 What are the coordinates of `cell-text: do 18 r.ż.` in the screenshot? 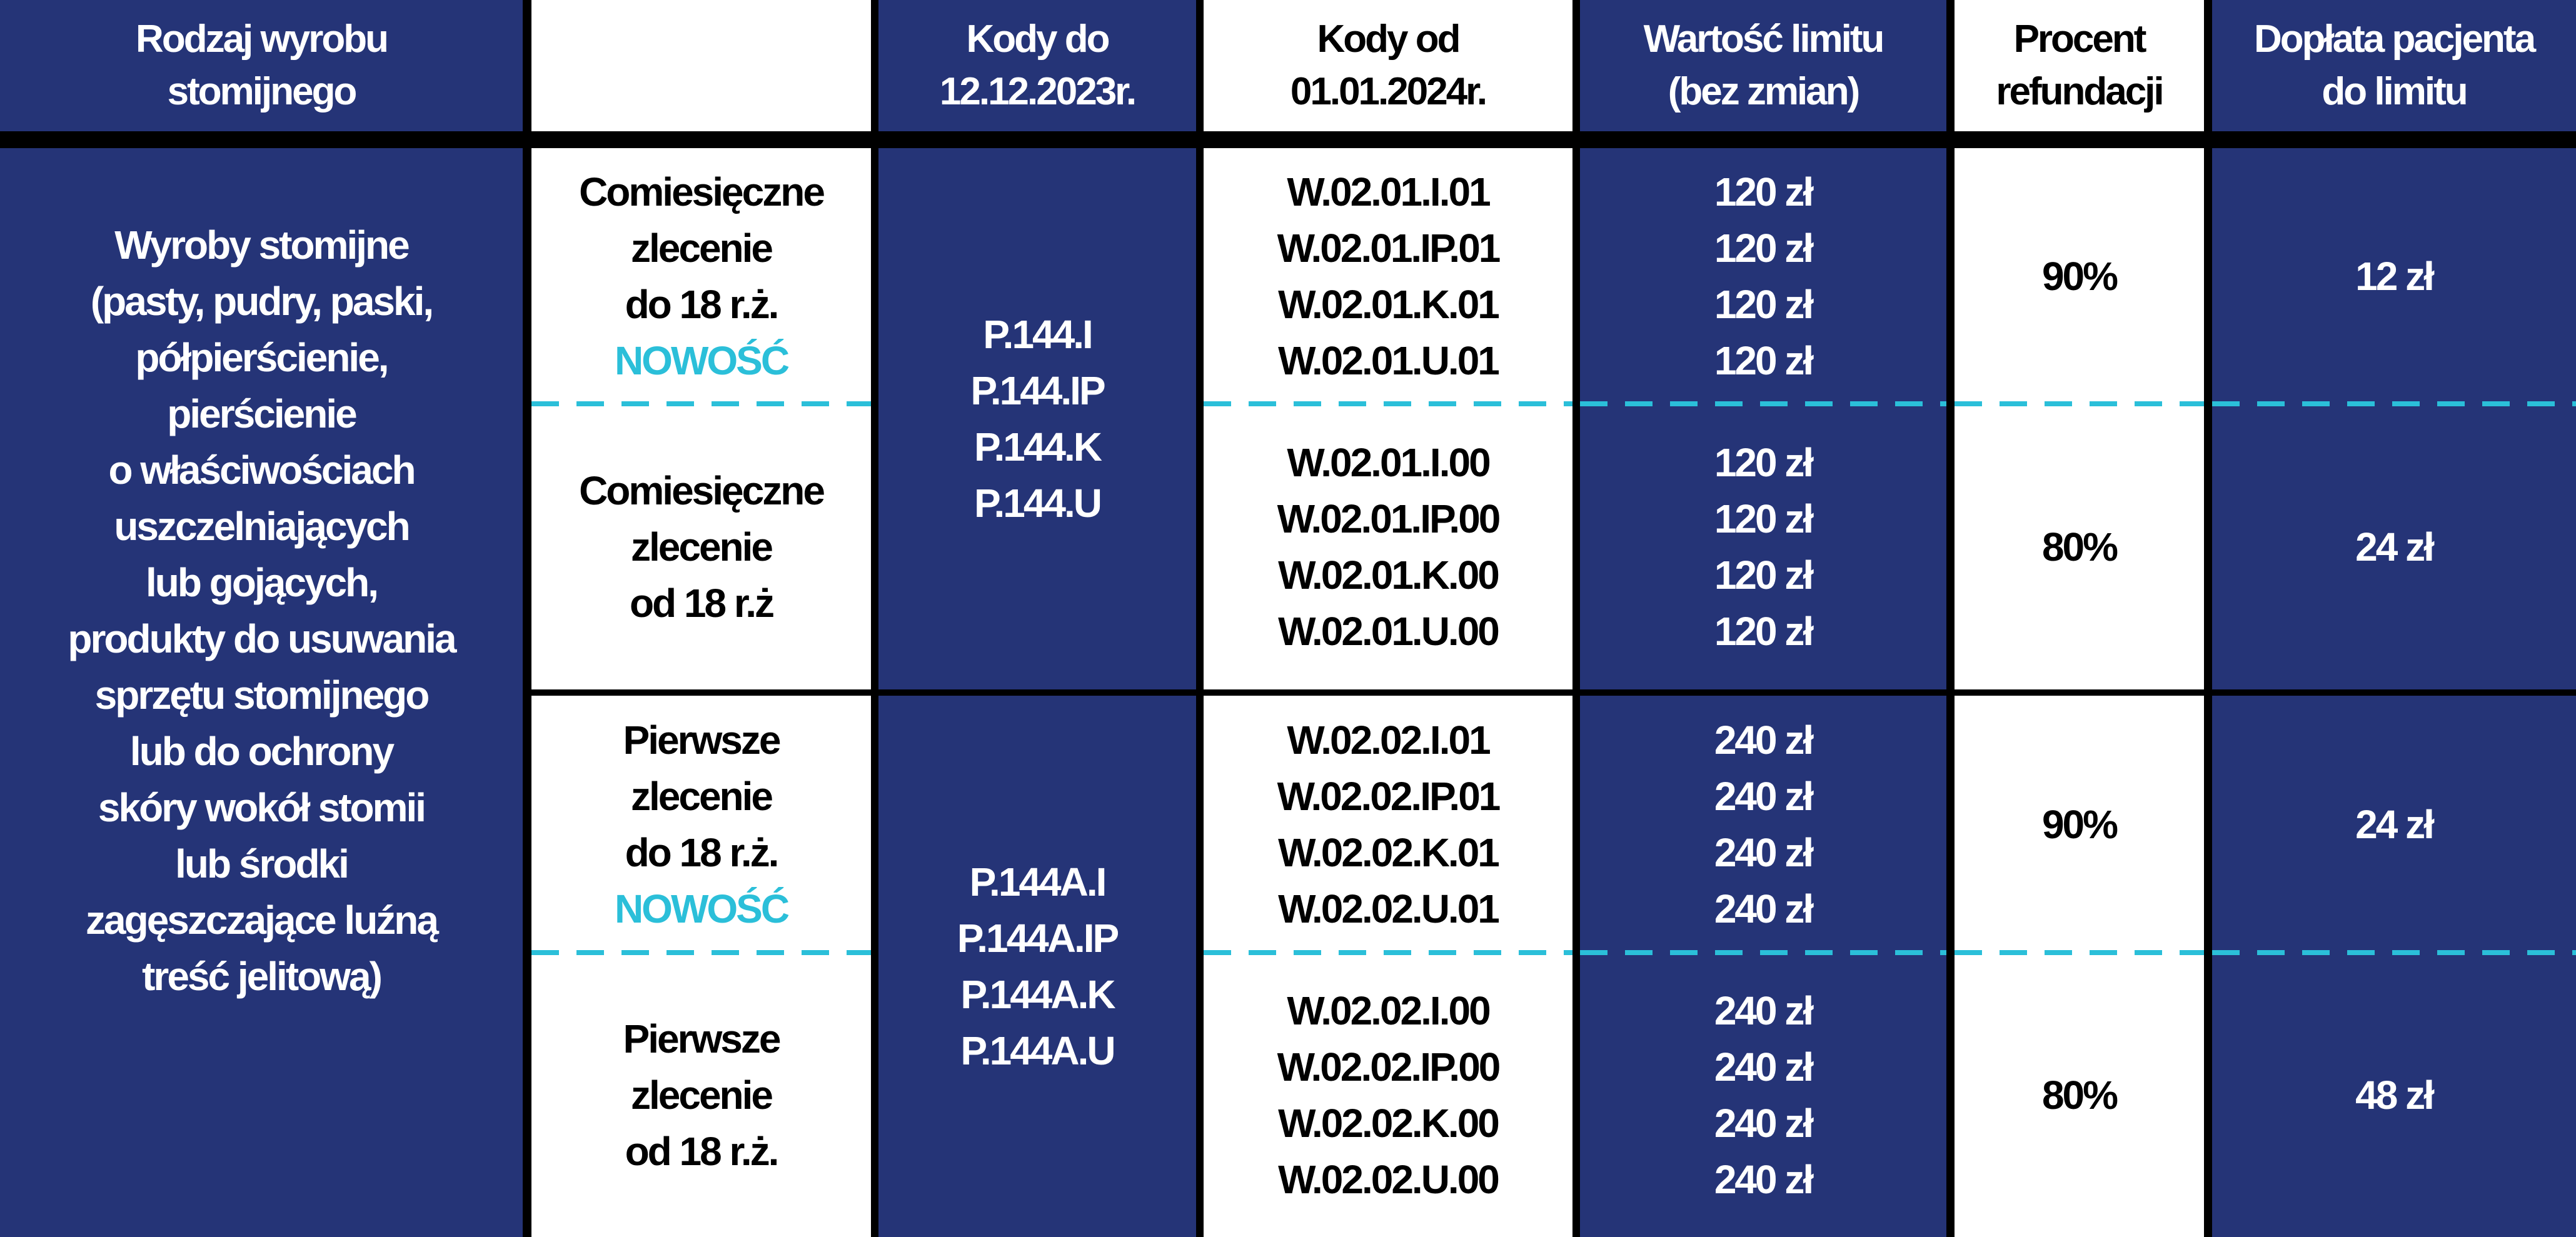 It's located at (702, 852).